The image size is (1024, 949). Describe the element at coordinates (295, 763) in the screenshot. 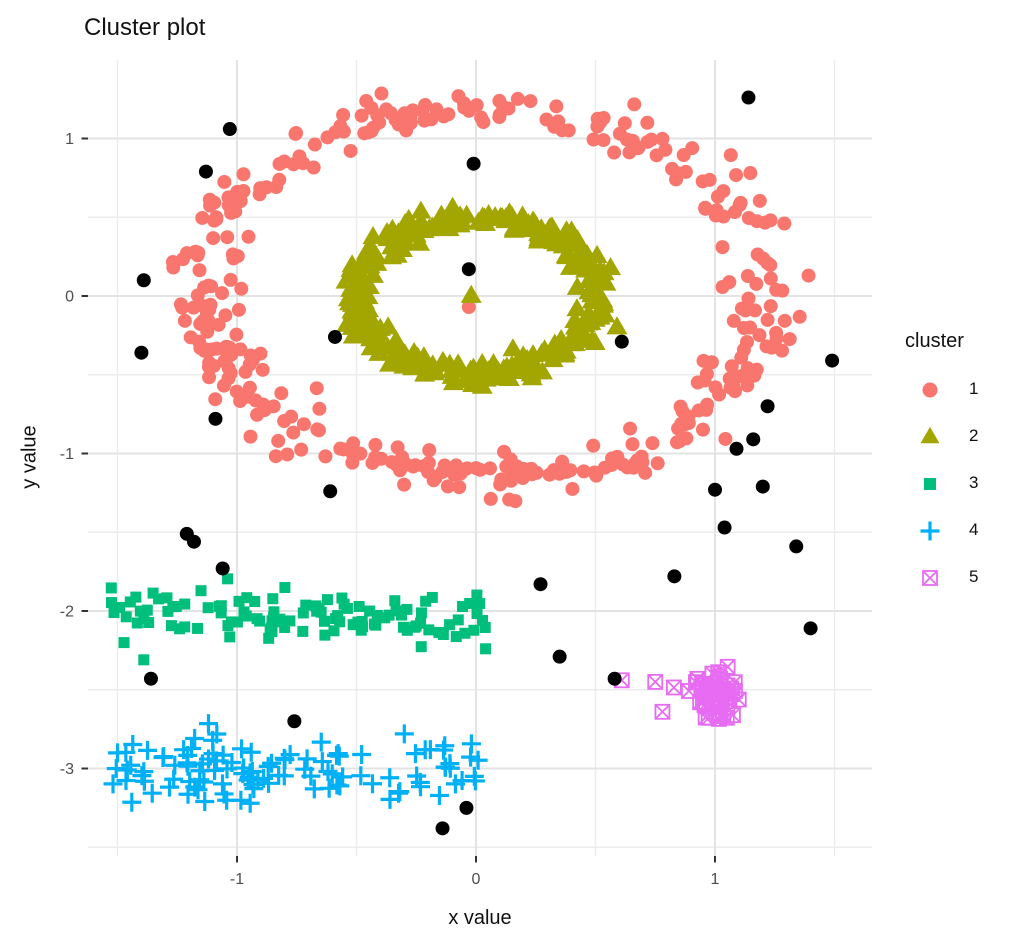

I see `cluster-4-points` at that location.